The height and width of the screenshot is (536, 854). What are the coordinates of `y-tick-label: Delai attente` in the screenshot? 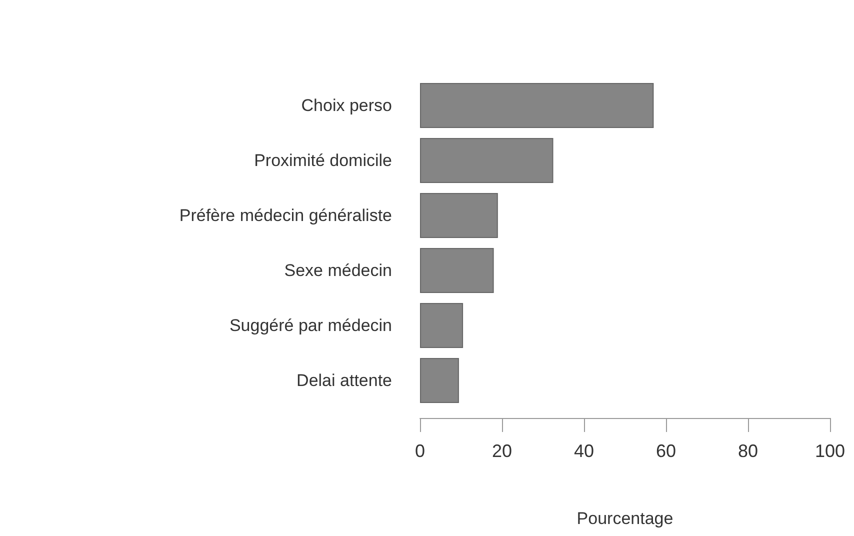 It's located at (344, 380).